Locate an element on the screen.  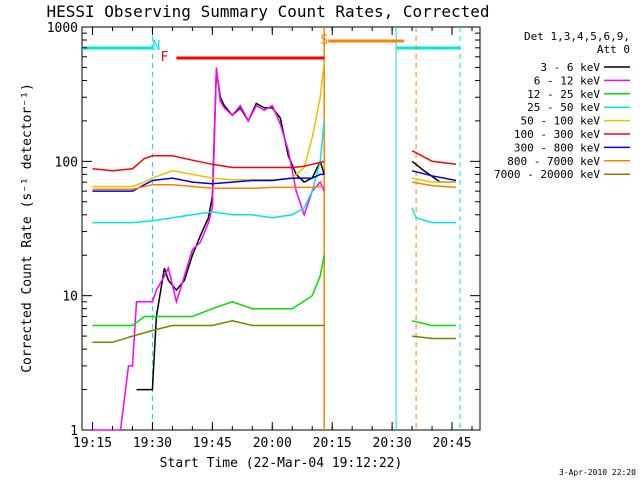
y-tick-label-2: 100 is located at coordinates (66, 162).